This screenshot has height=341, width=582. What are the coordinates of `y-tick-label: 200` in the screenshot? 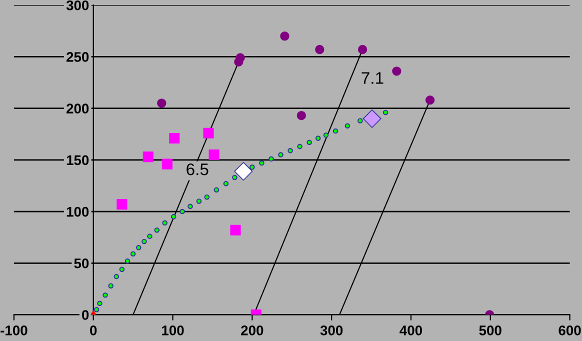 It's located at (77, 109).